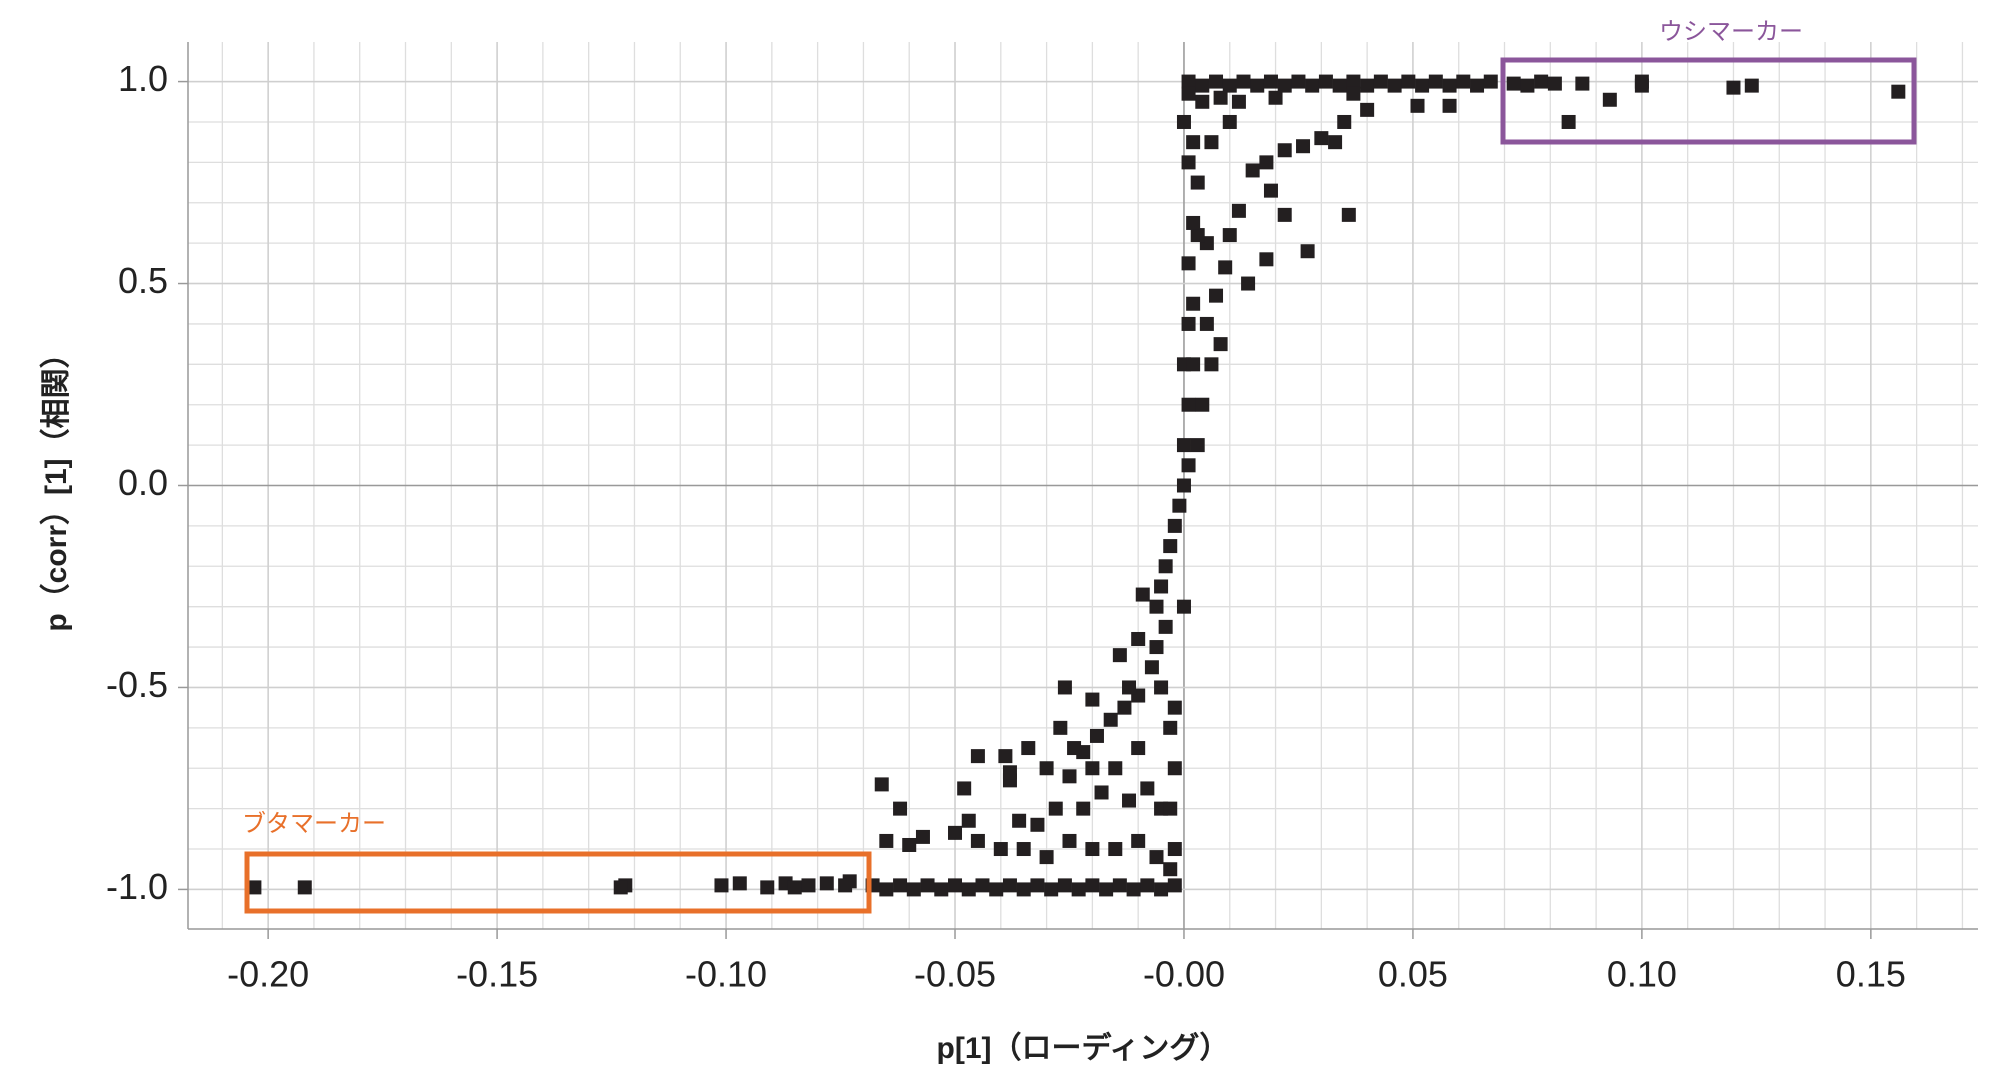 Image resolution: width=2000 pixels, height=1089 pixels. Describe the element at coordinates (1731, 31) in the screenshot. I see `annotation: ウシマーカー` at that location.